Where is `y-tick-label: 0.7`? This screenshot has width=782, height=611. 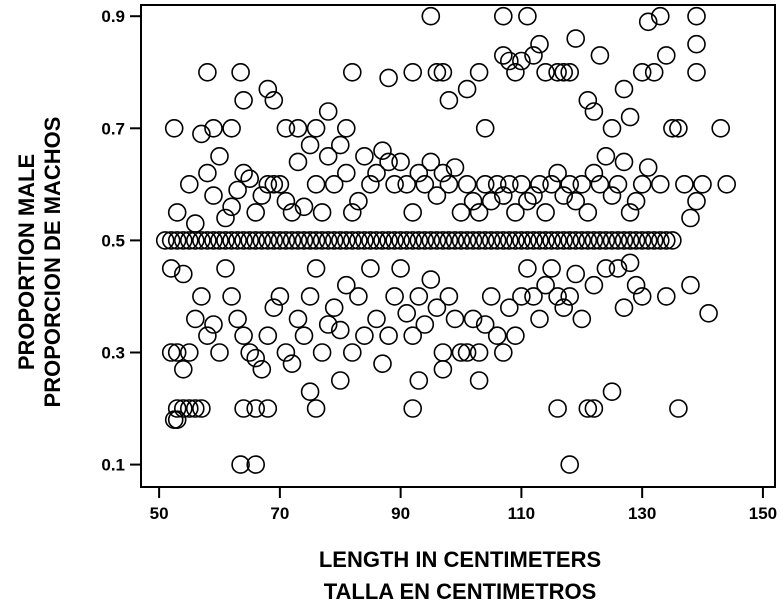
y-tick-label: 0.7 is located at coordinates (113, 128).